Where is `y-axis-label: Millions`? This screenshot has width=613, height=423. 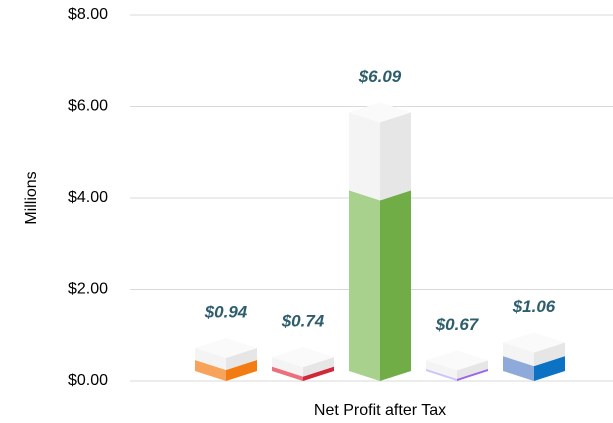
y-axis-label: Millions is located at coordinates (31, 197).